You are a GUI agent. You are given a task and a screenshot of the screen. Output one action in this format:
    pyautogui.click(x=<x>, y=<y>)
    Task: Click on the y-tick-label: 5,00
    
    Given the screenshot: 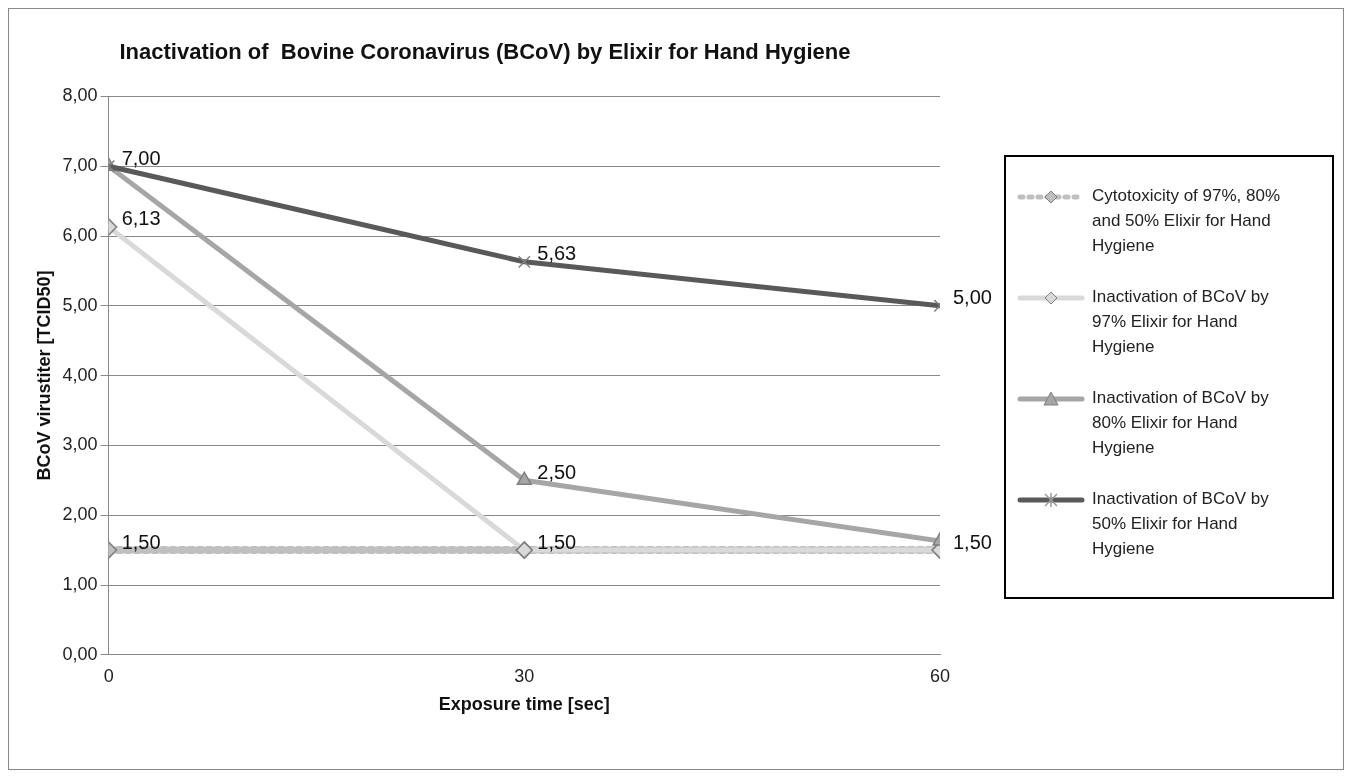 What is the action you would take?
    pyautogui.click(x=80, y=304)
    